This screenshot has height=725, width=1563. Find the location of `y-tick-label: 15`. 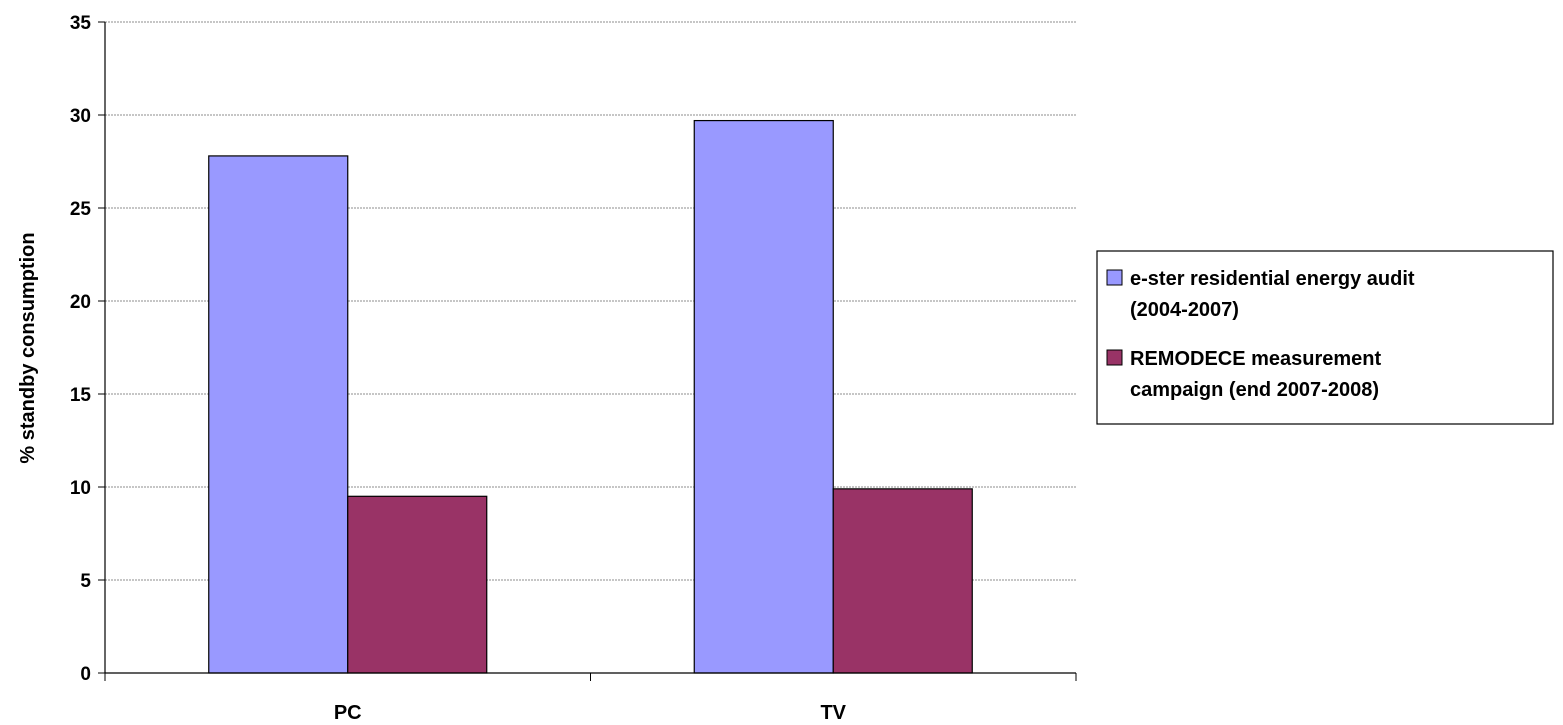

y-tick-label: 15 is located at coordinates (81, 395).